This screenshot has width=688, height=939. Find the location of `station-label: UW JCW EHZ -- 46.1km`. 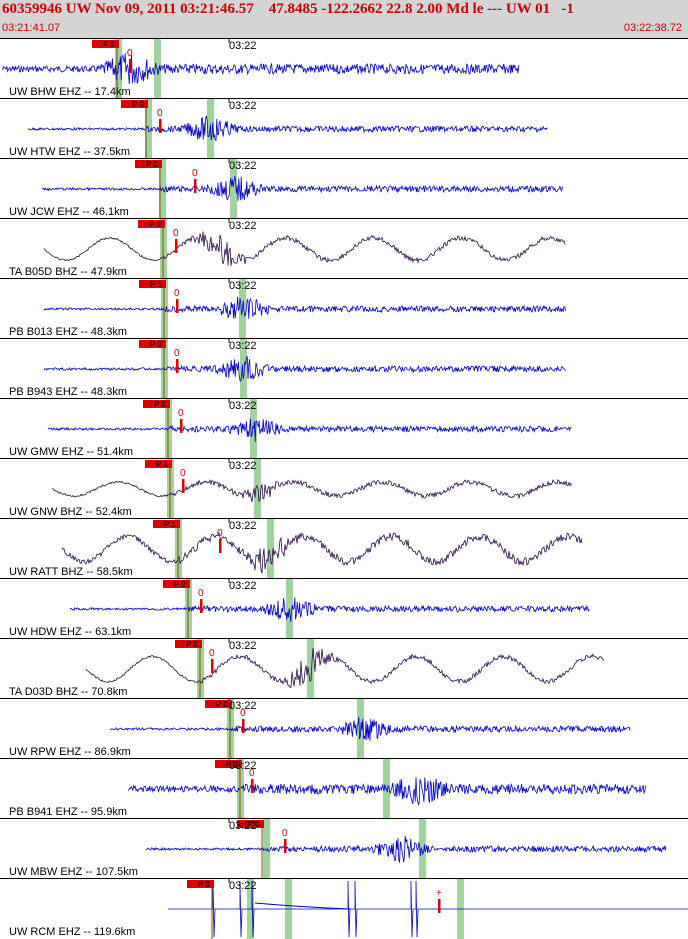

station-label: UW JCW EHZ -- 46.1km is located at coordinates (69, 212).